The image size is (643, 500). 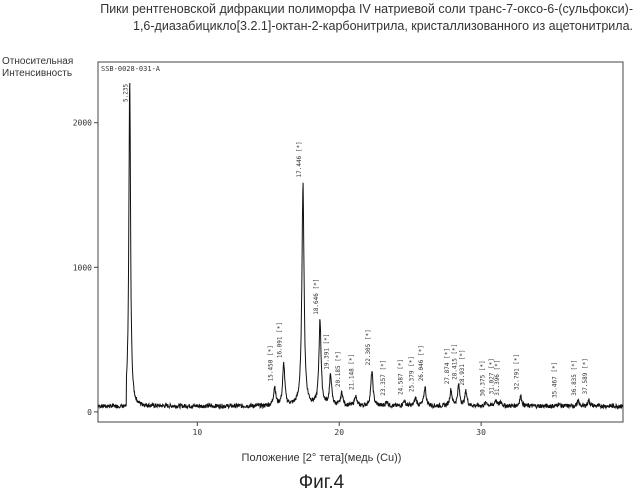 I want to click on peak-label: 36.835 [*], so click(x=574, y=378).